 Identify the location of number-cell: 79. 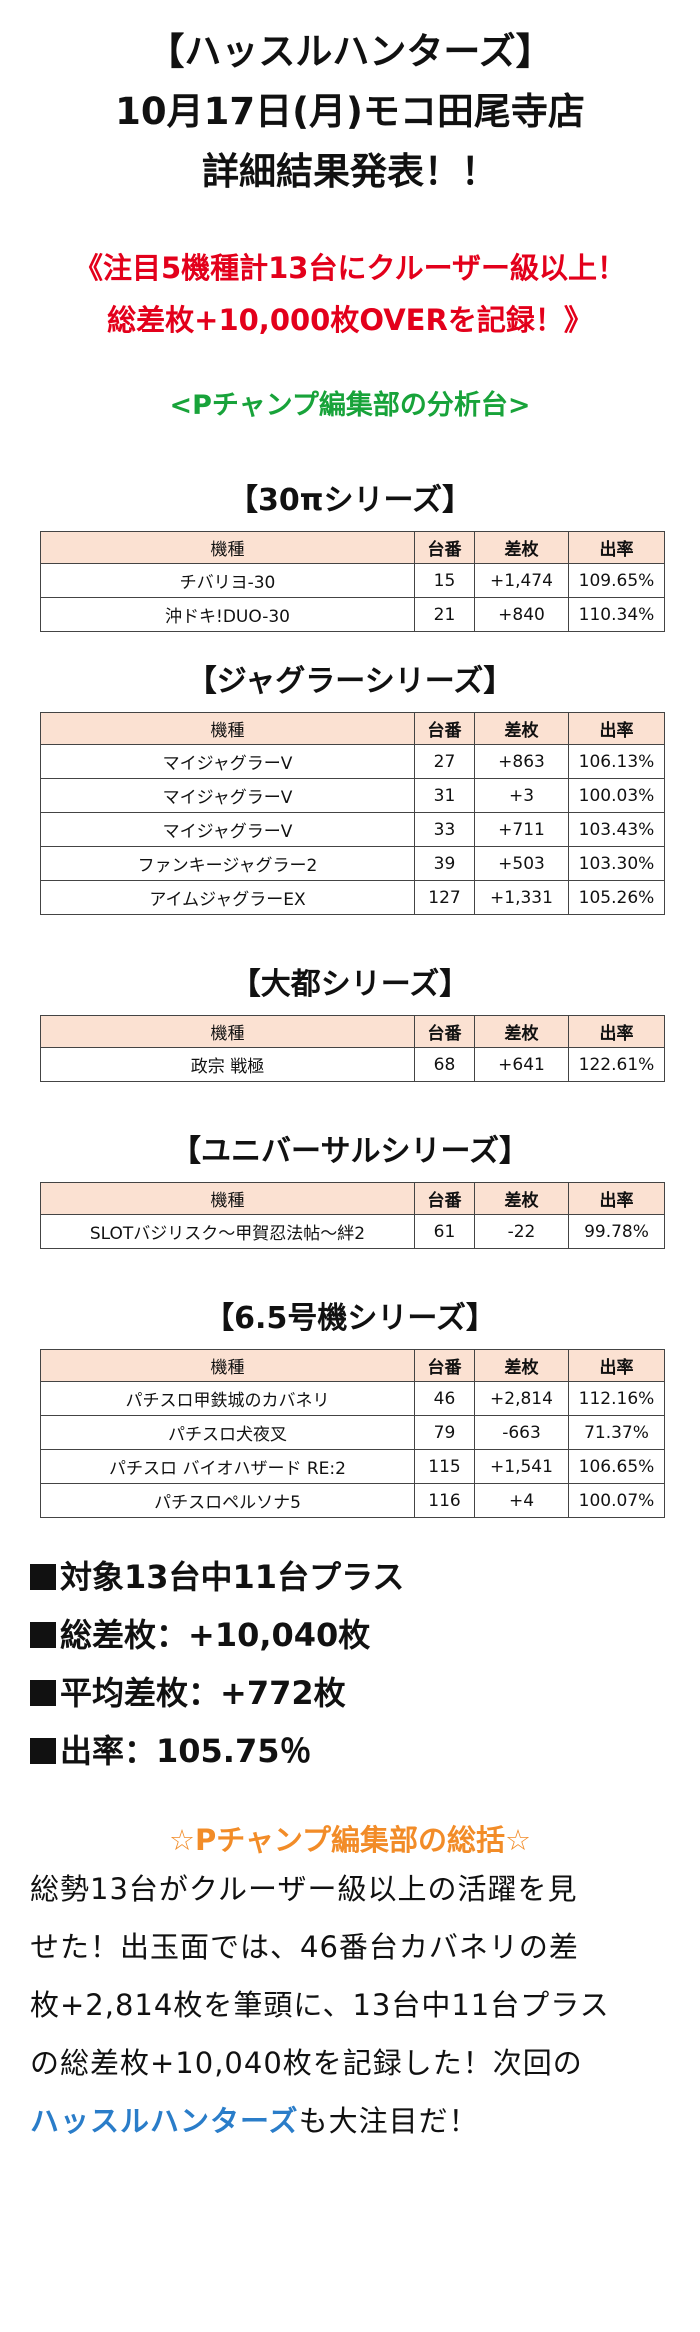
(444, 1432).